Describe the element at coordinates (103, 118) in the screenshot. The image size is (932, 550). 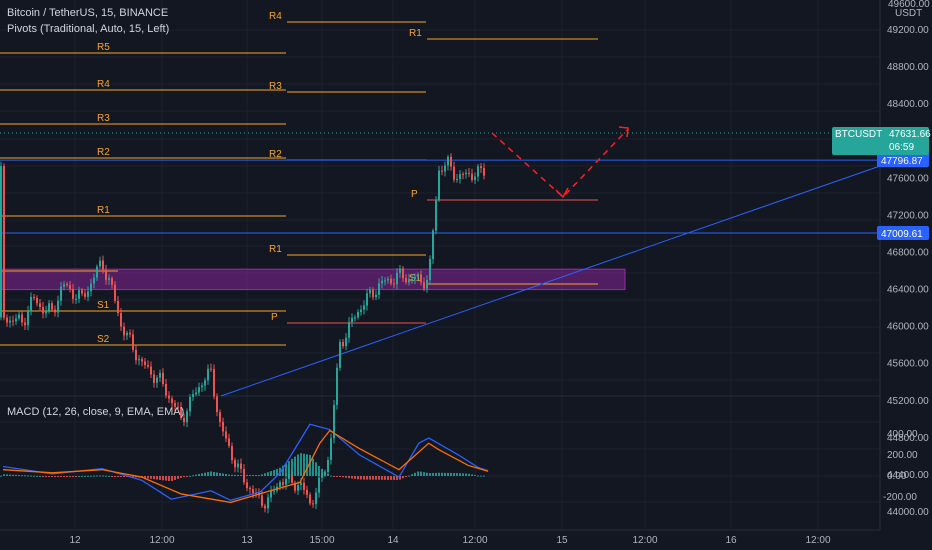
I see `pivot-label-r3: R3` at that location.